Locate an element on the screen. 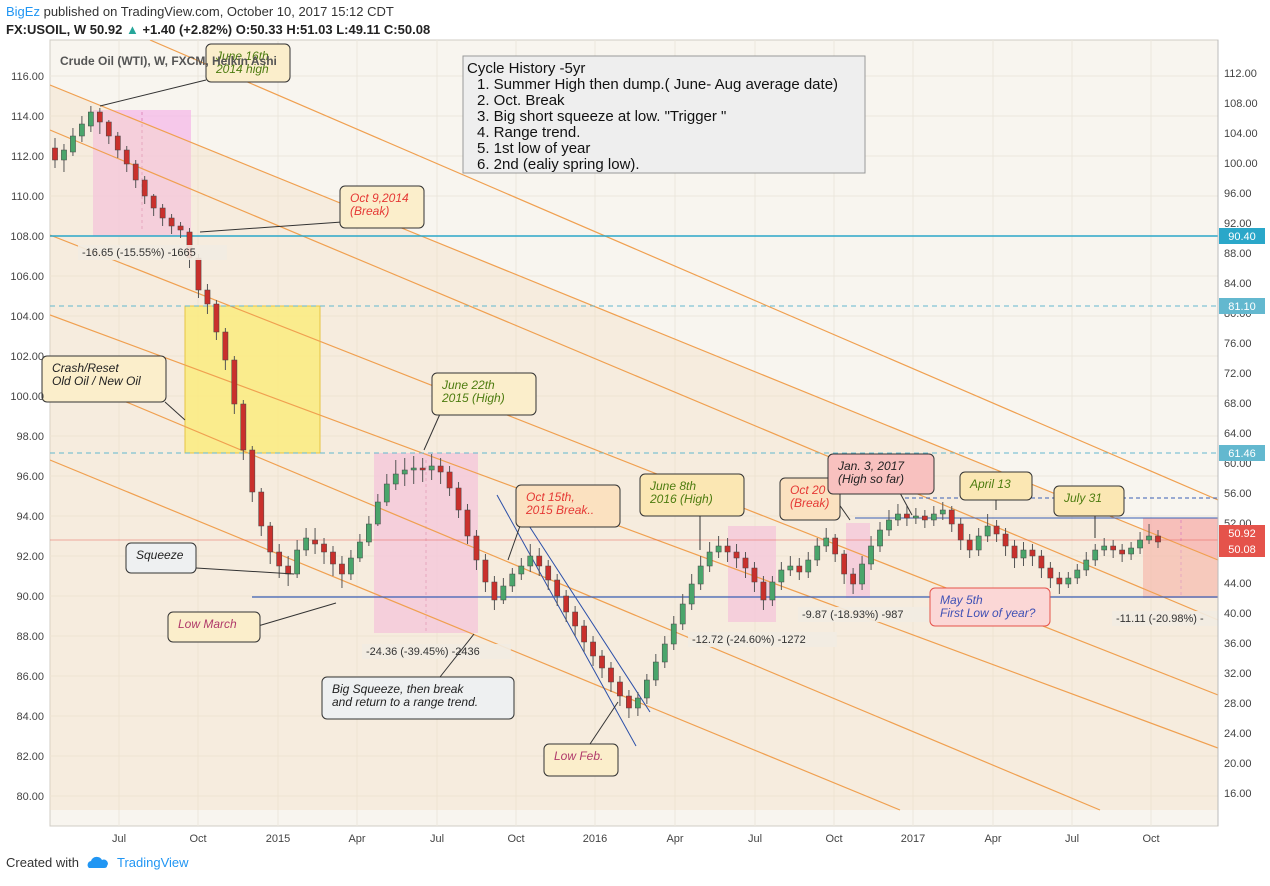  callout-text: Low March is located at coordinates (207, 624).